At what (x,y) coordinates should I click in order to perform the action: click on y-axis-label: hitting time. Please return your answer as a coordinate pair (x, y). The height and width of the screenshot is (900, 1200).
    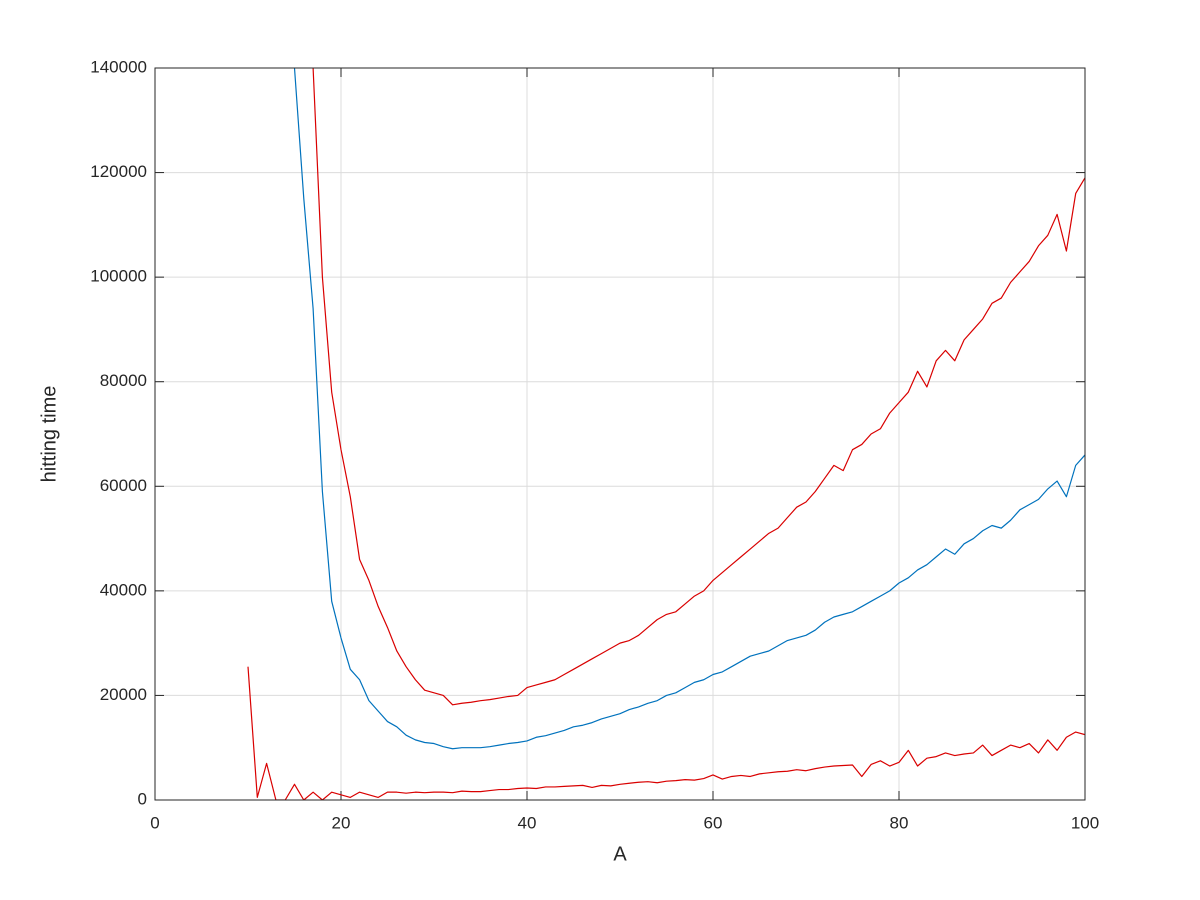
    Looking at the image, I should click on (49, 434).